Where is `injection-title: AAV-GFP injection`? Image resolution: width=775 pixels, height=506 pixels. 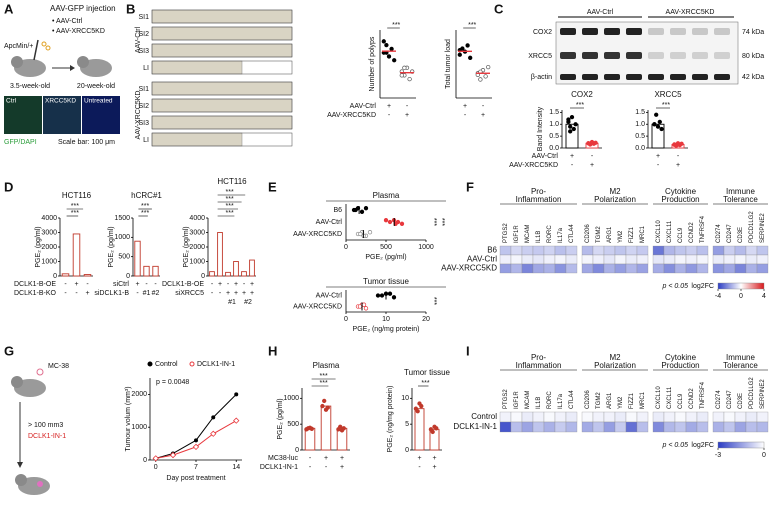 injection-title: AAV-GFP injection is located at coordinates (83, 8).